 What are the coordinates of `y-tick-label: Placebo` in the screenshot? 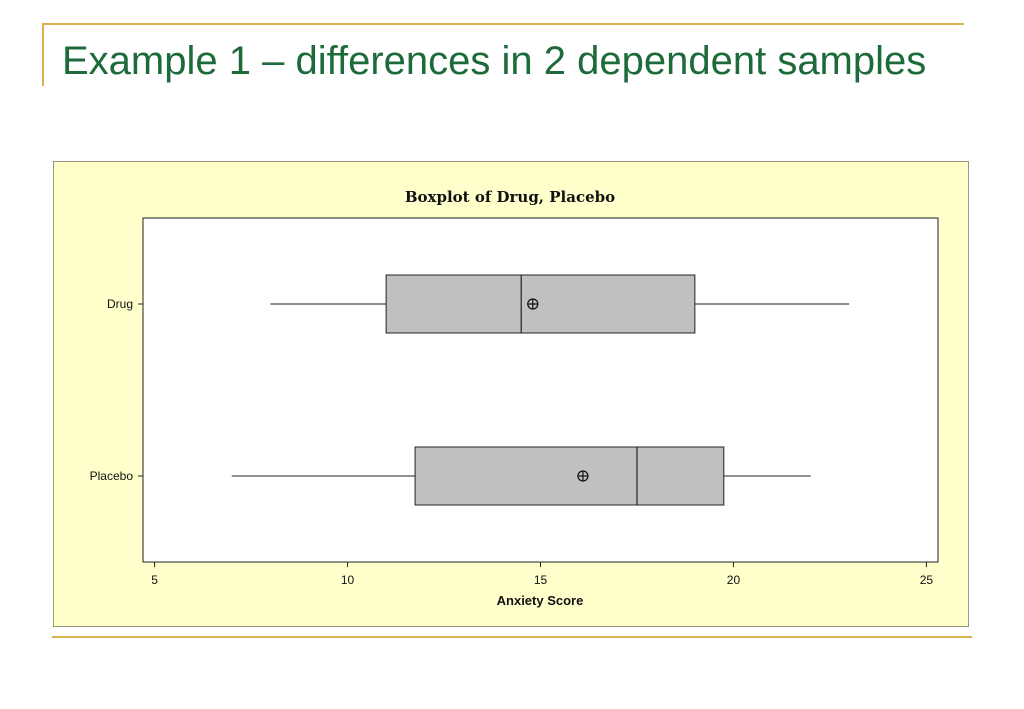 It's located at (112, 476).